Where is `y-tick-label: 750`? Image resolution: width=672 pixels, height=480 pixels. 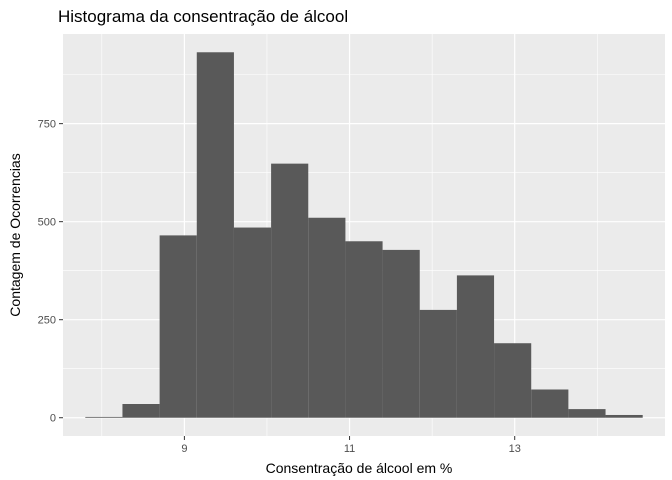
y-tick-label: 750 is located at coordinates (47, 125).